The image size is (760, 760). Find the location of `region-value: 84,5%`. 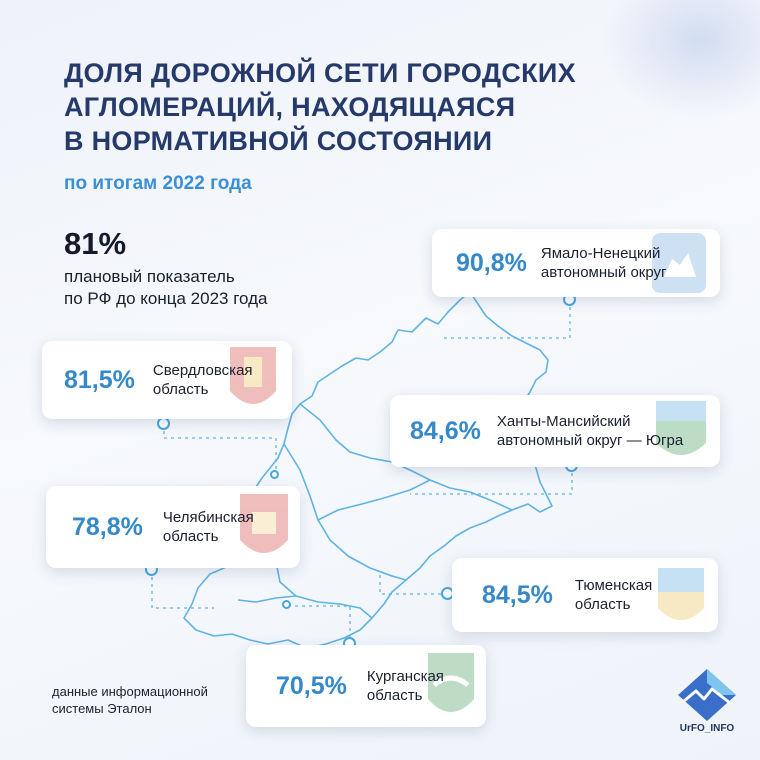

region-value: 84,5% is located at coordinates (517, 594).